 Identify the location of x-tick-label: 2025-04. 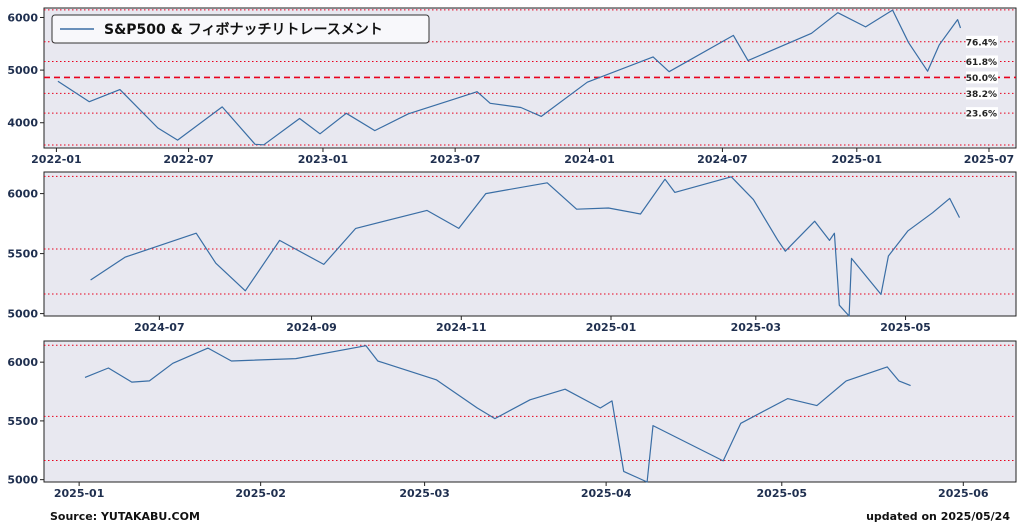
(606, 493).